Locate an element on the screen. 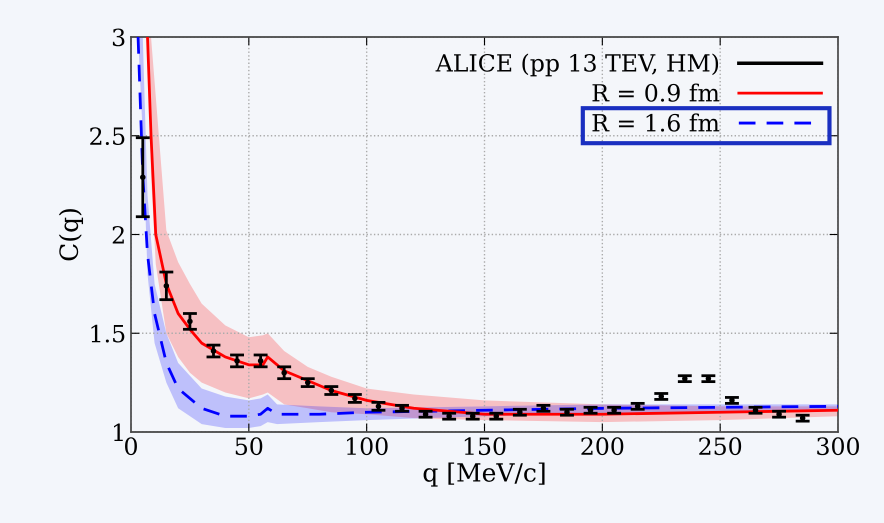  legend-label: R = 1.6 fm is located at coordinates (656, 122).